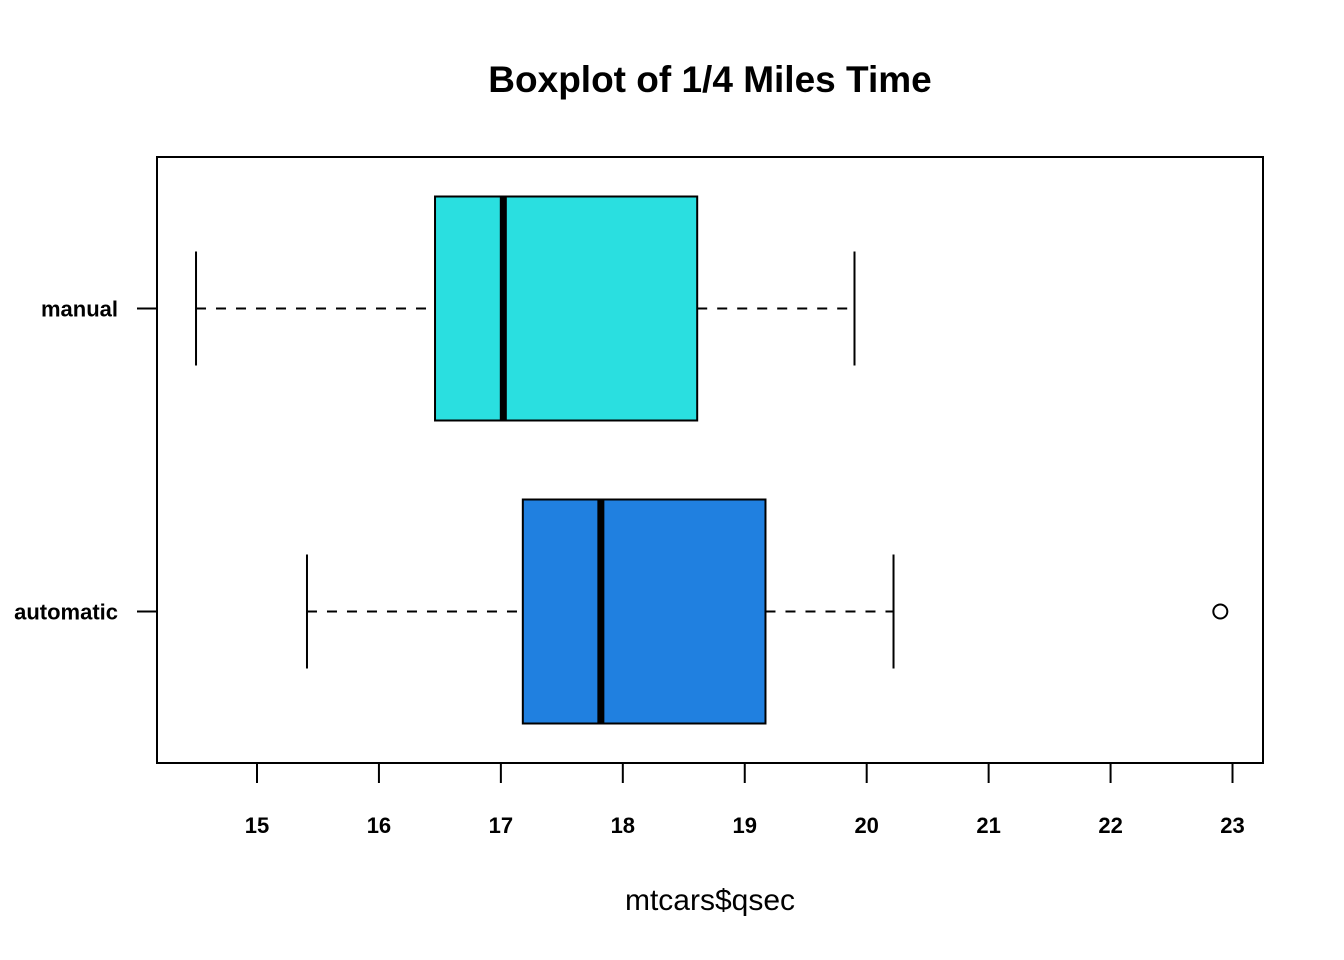 This screenshot has width=1344, height=960. Describe the element at coordinates (623, 825) in the screenshot. I see `x-tick-label-18: 18` at that location.